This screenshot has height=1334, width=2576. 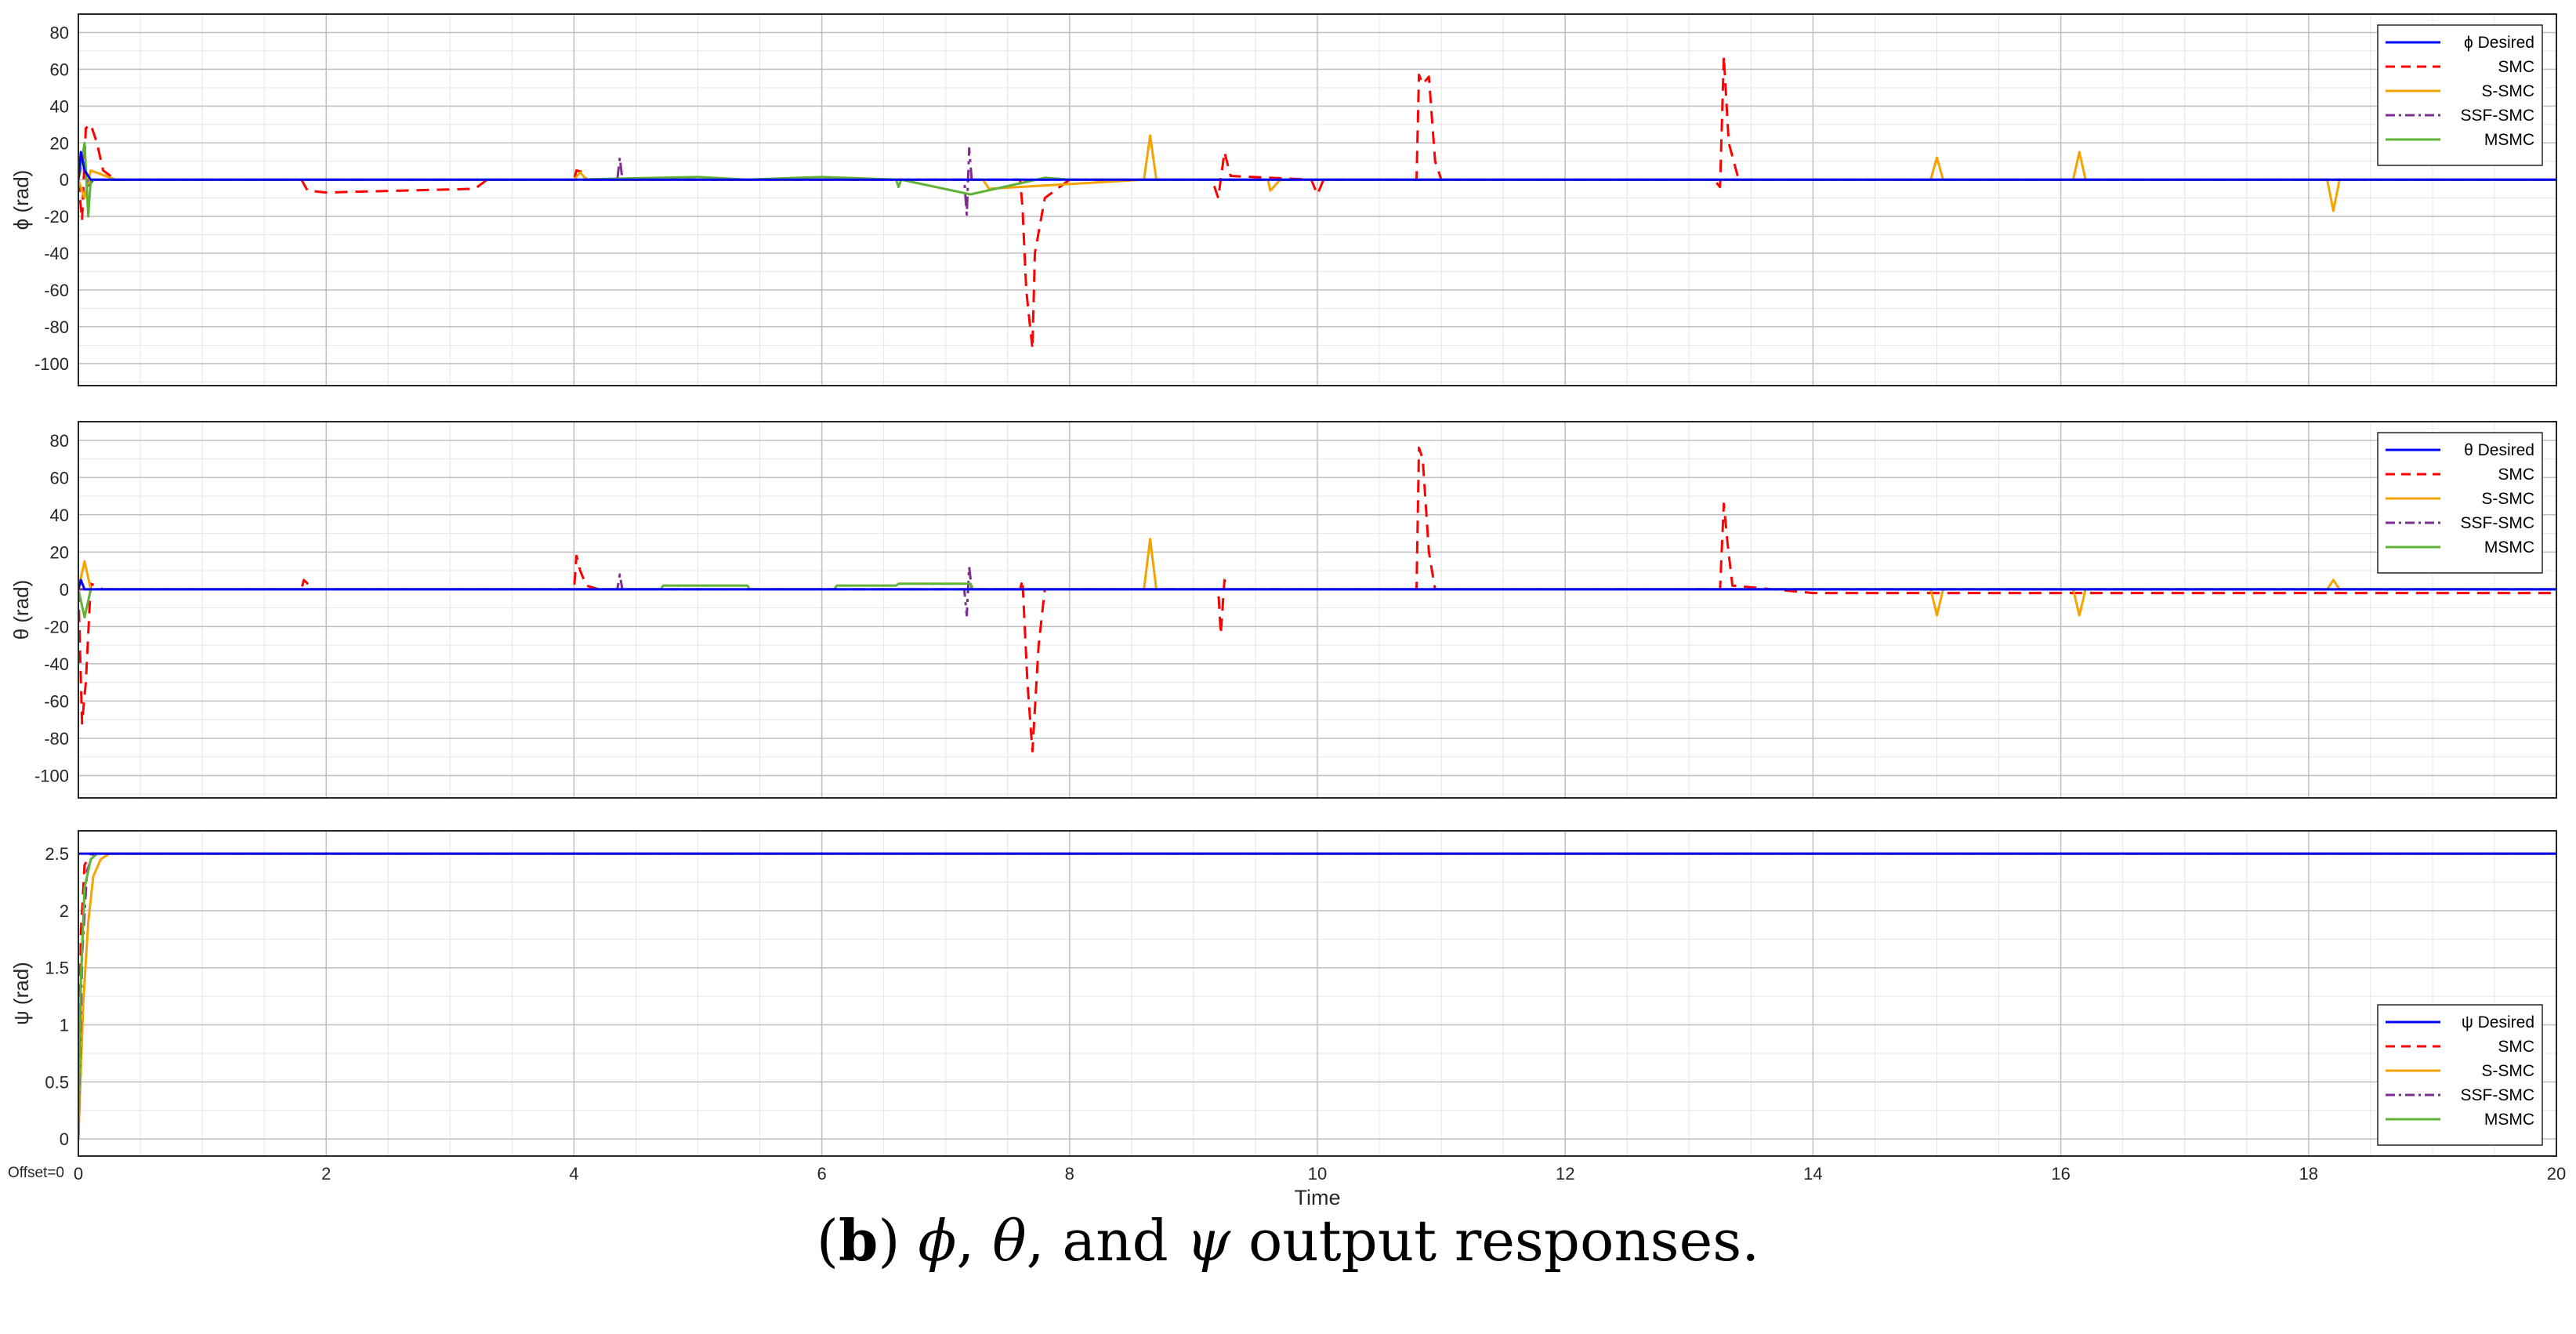 I want to click on y-tick-label-theta: -60, so click(x=56, y=701).